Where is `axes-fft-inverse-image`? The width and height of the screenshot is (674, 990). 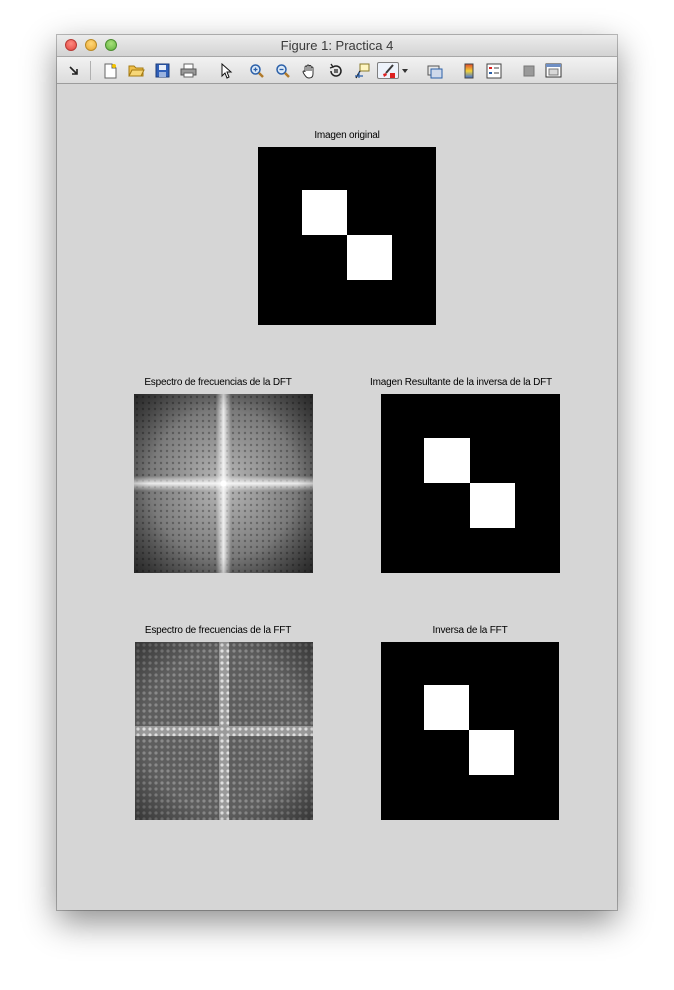 axes-fft-inverse-image is located at coordinates (470, 731).